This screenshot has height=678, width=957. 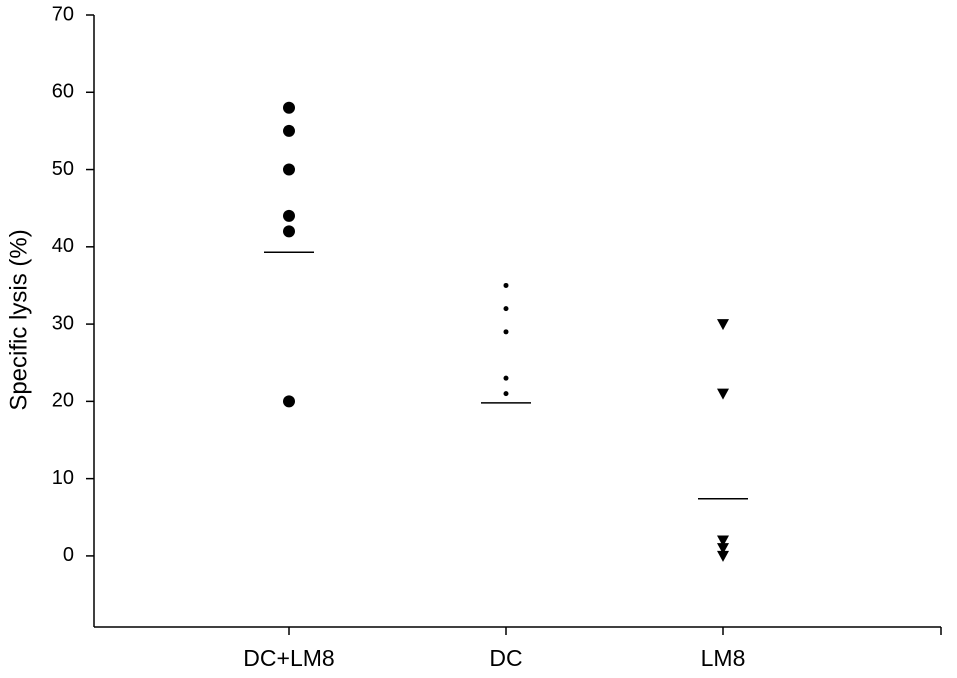 What do you see at coordinates (18, 319) in the screenshot?
I see `y-axis-label: Specific lysis (%)` at bounding box center [18, 319].